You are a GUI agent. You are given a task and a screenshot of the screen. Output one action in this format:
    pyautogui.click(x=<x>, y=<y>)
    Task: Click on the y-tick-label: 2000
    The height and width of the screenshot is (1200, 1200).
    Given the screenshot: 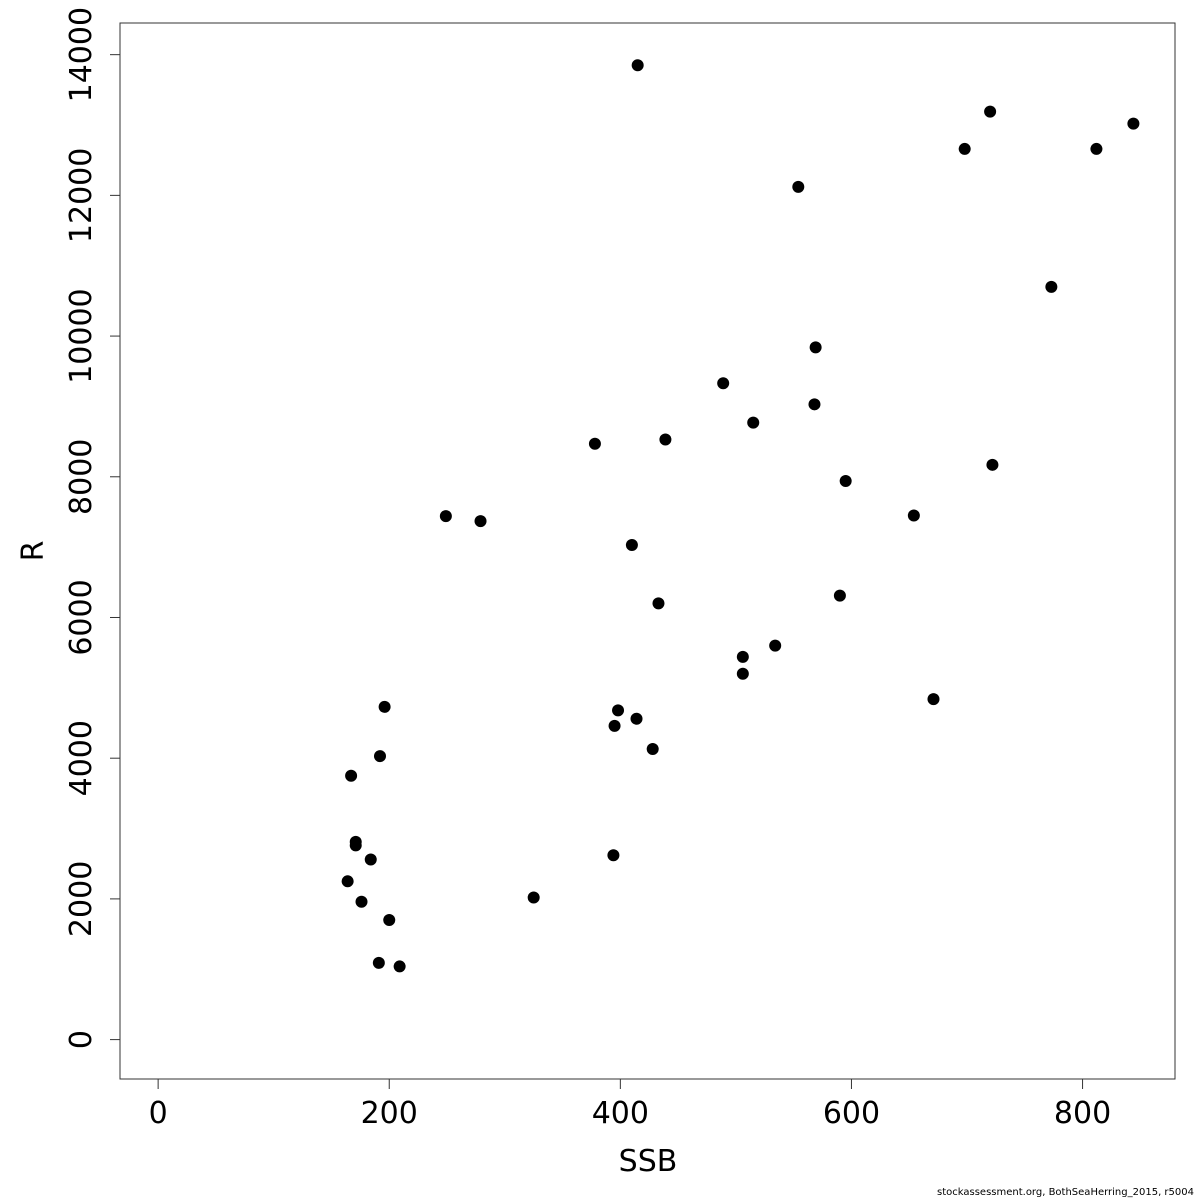 What is the action you would take?
    pyautogui.click(x=81, y=899)
    